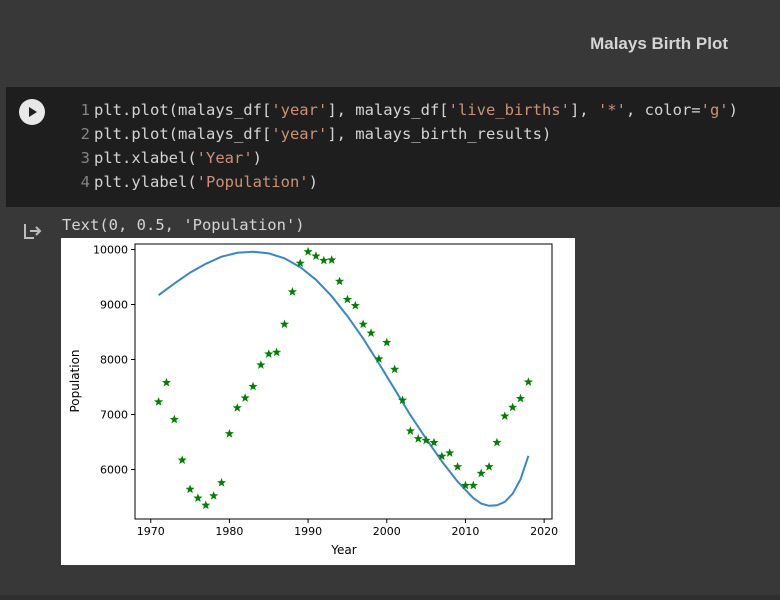  Describe the element at coordinates (583, 110) in the screenshot. I see `code-token: ],` at that location.